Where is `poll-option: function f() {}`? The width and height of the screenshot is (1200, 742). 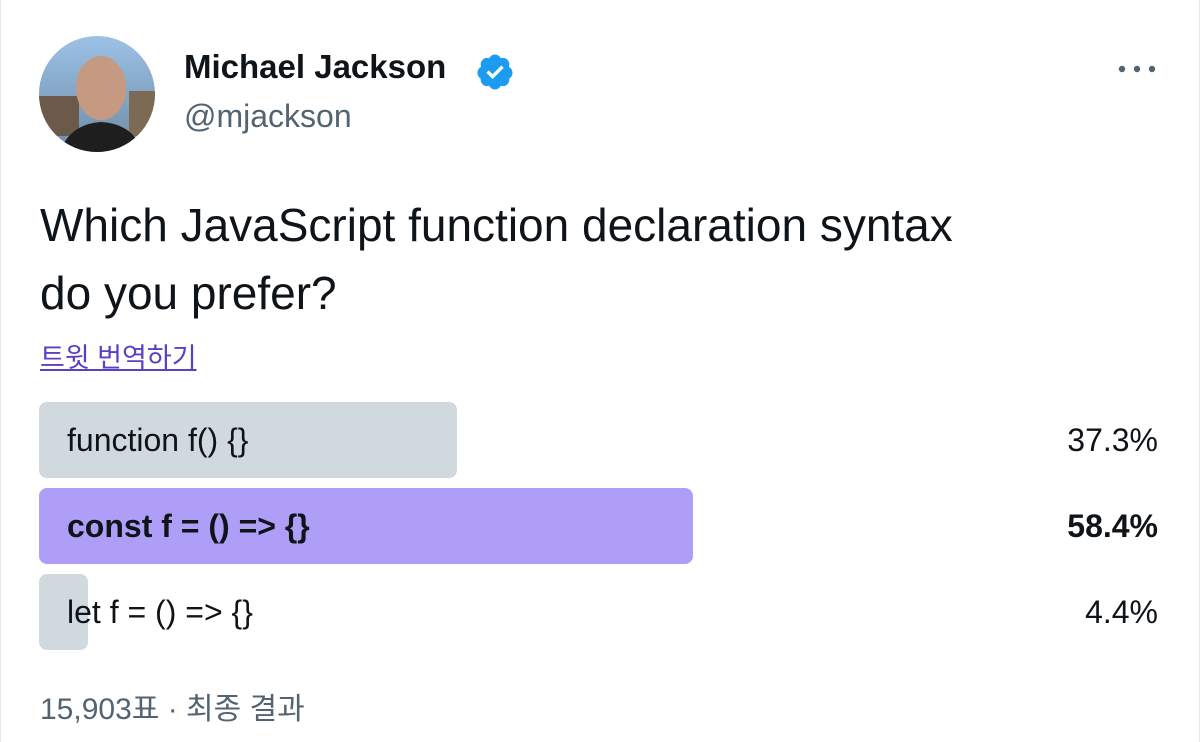
poll-option: function f() {} is located at coordinates (158, 440).